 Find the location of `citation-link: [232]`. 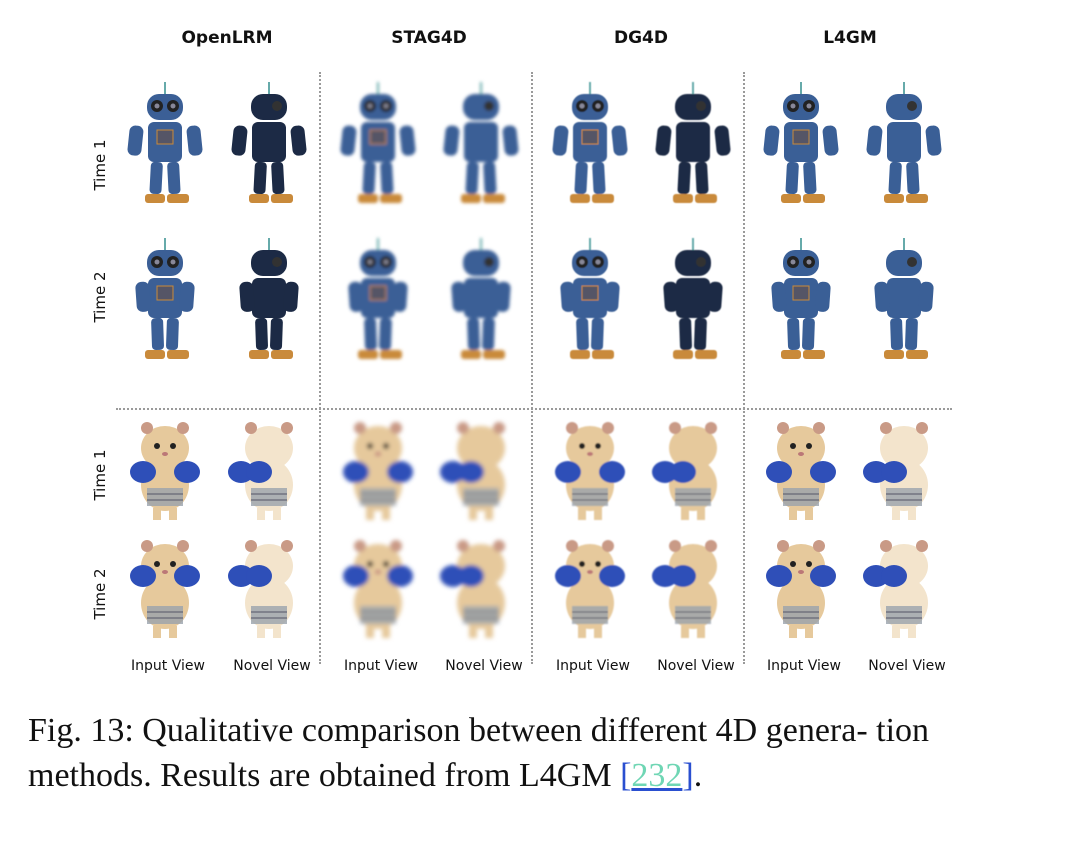

citation-link: [232] is located at coordinates (657, 775).